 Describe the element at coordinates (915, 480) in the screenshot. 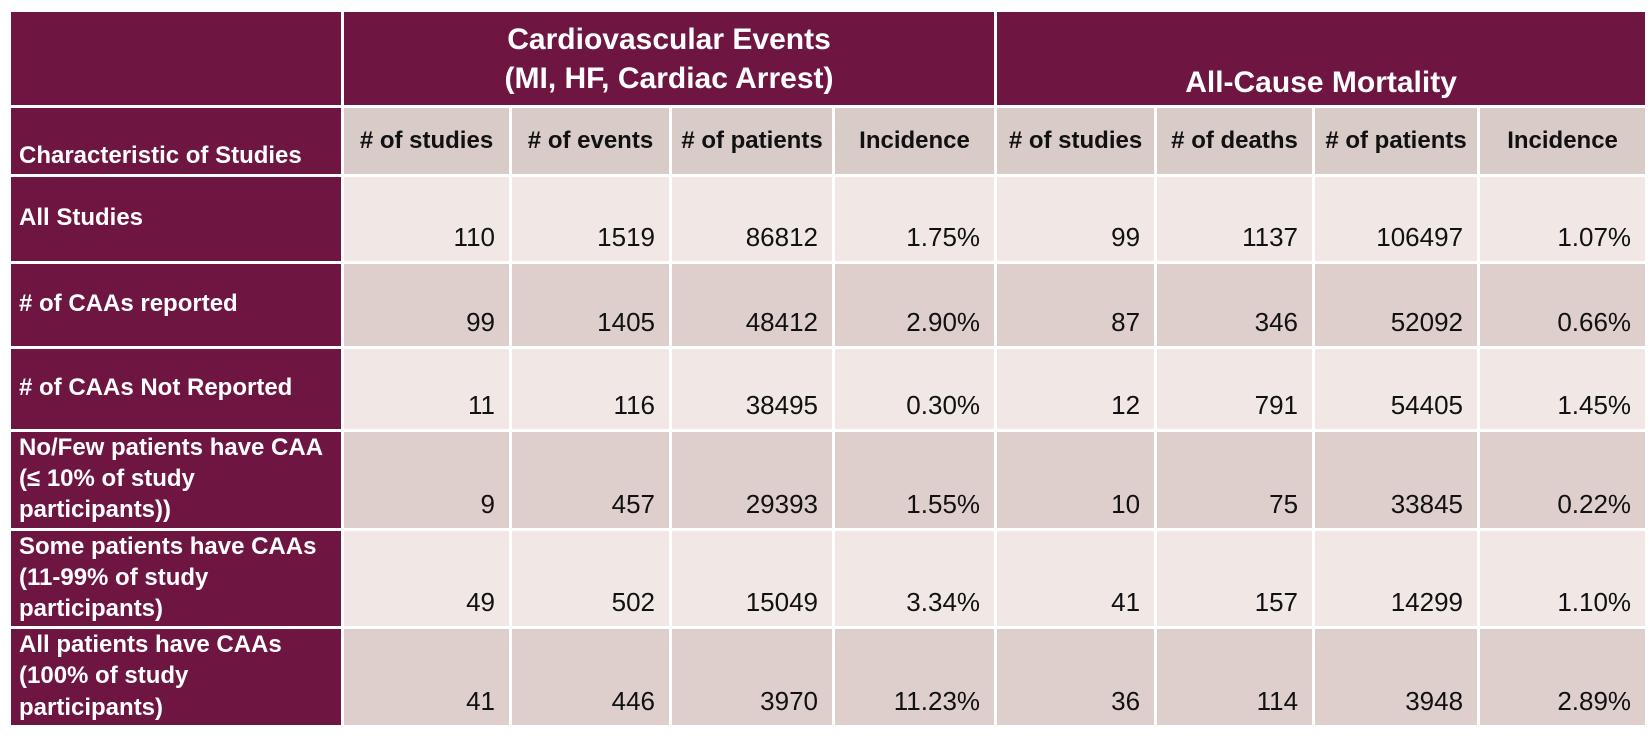

I see `data-cell: 1.55%` at that location.